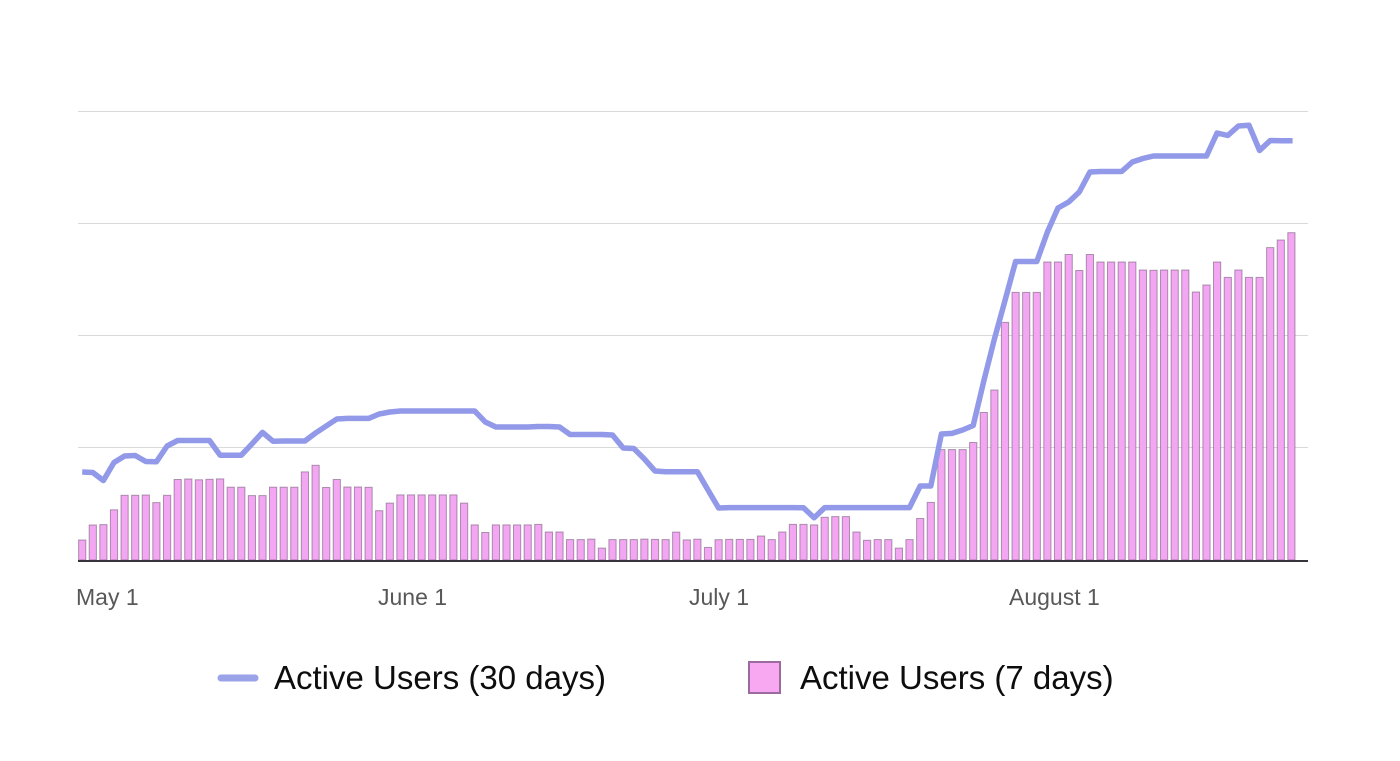  I want to click on svg-text: June 1, so click(412, 597).